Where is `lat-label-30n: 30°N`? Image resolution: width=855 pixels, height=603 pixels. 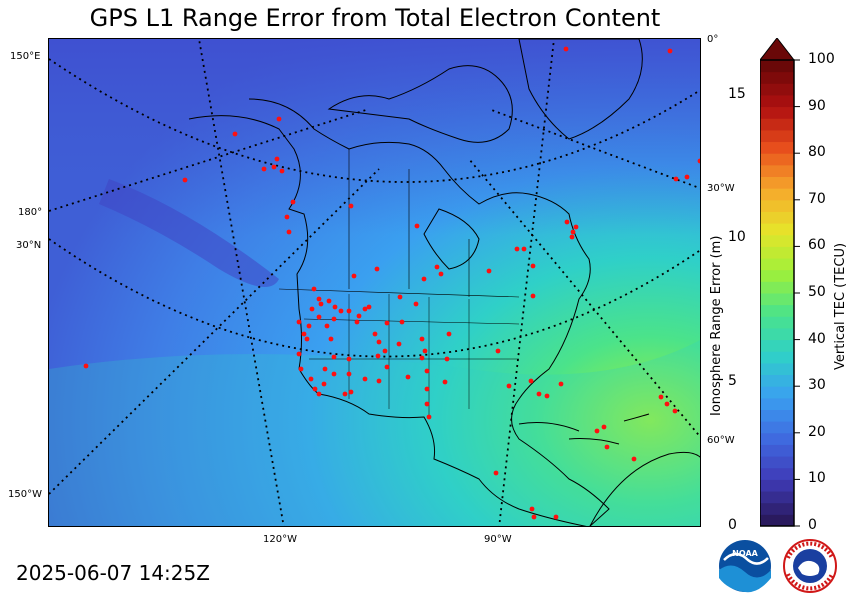 lat-label-30n: 30°N is located at coordinates (29, 245).